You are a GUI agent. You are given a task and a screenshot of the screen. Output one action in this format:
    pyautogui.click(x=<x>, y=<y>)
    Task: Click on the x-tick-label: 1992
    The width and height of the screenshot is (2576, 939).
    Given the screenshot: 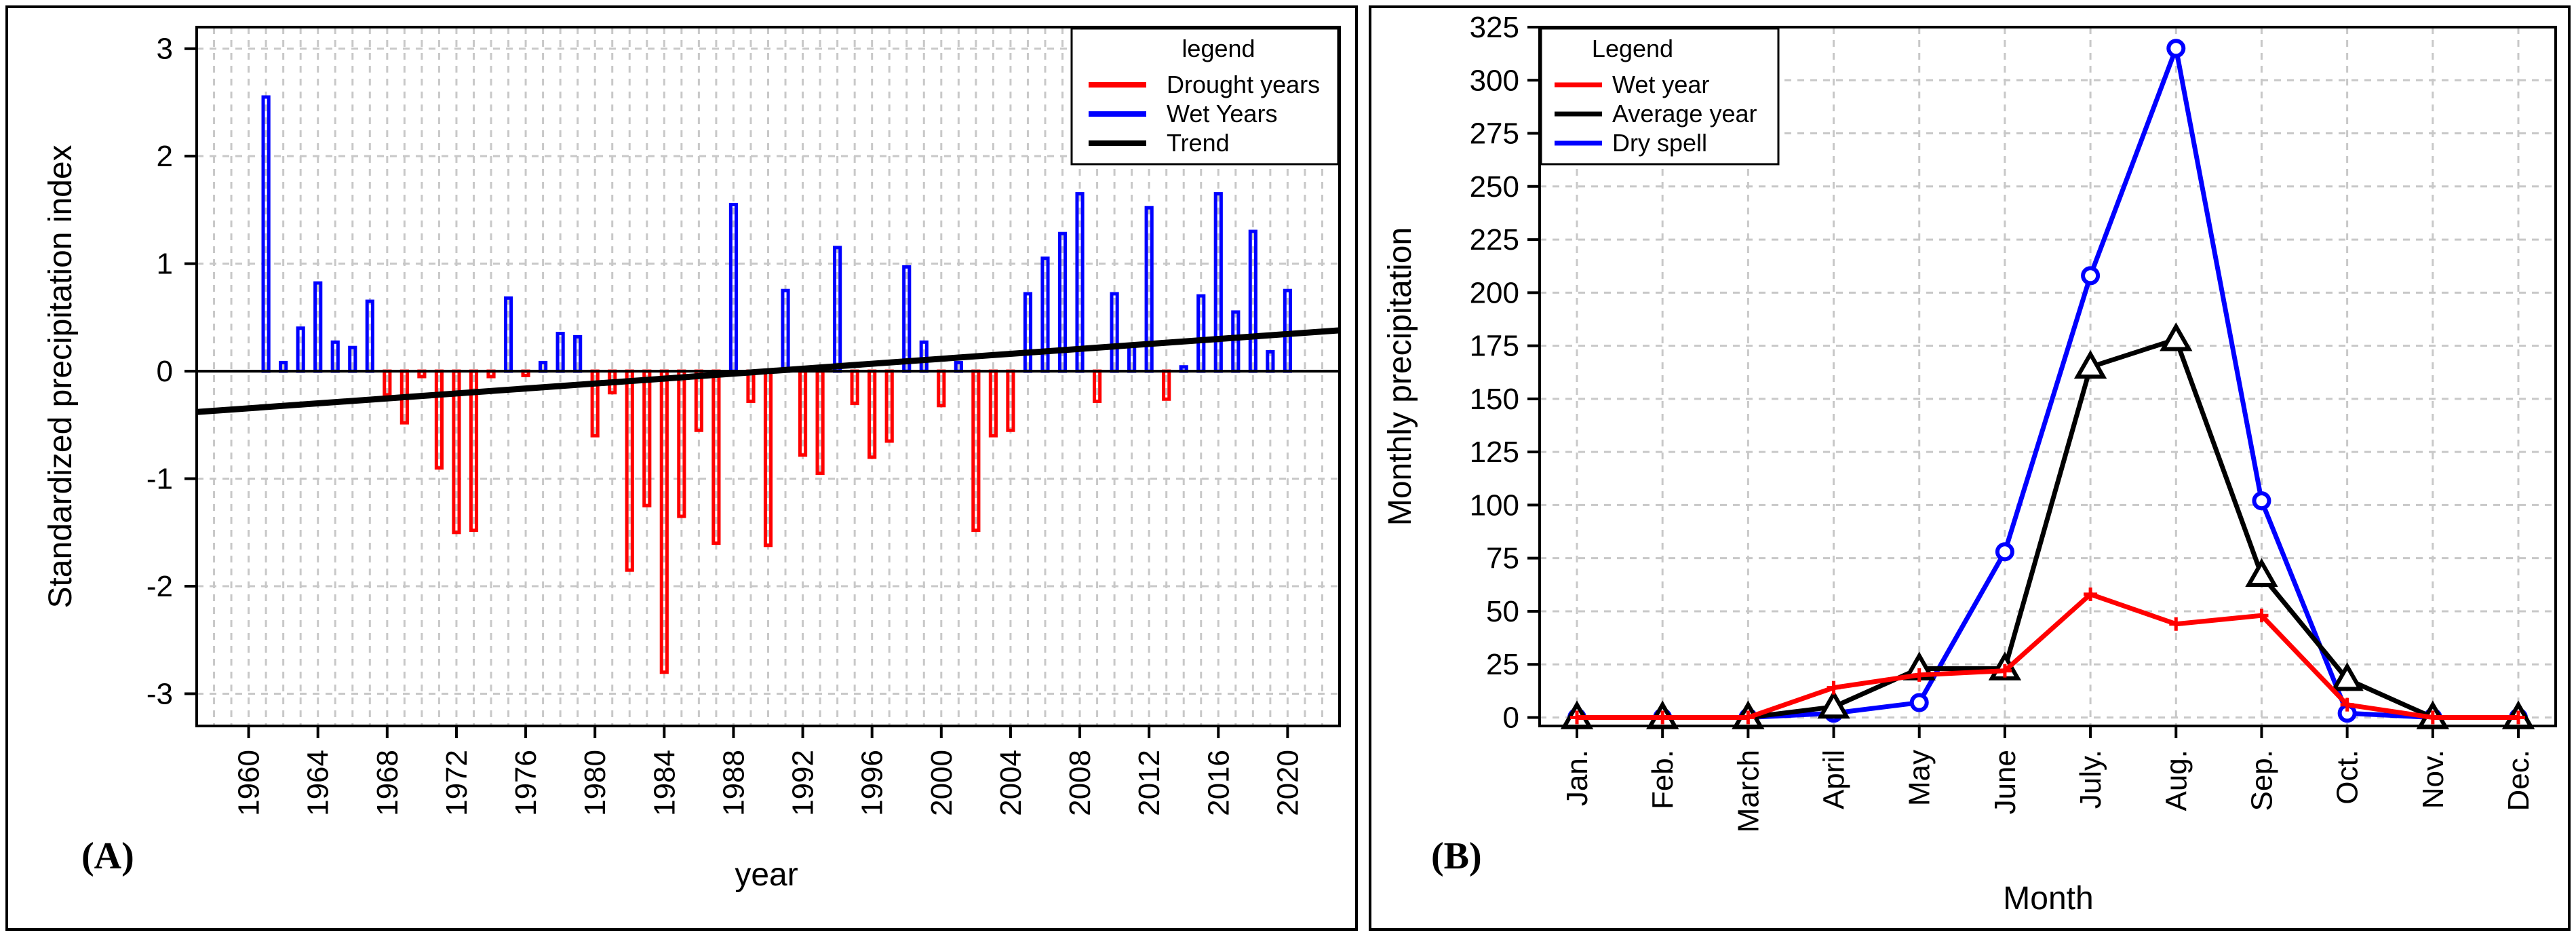 What is the action you would take?
    pyautogui.click(x=803, y=783)
    